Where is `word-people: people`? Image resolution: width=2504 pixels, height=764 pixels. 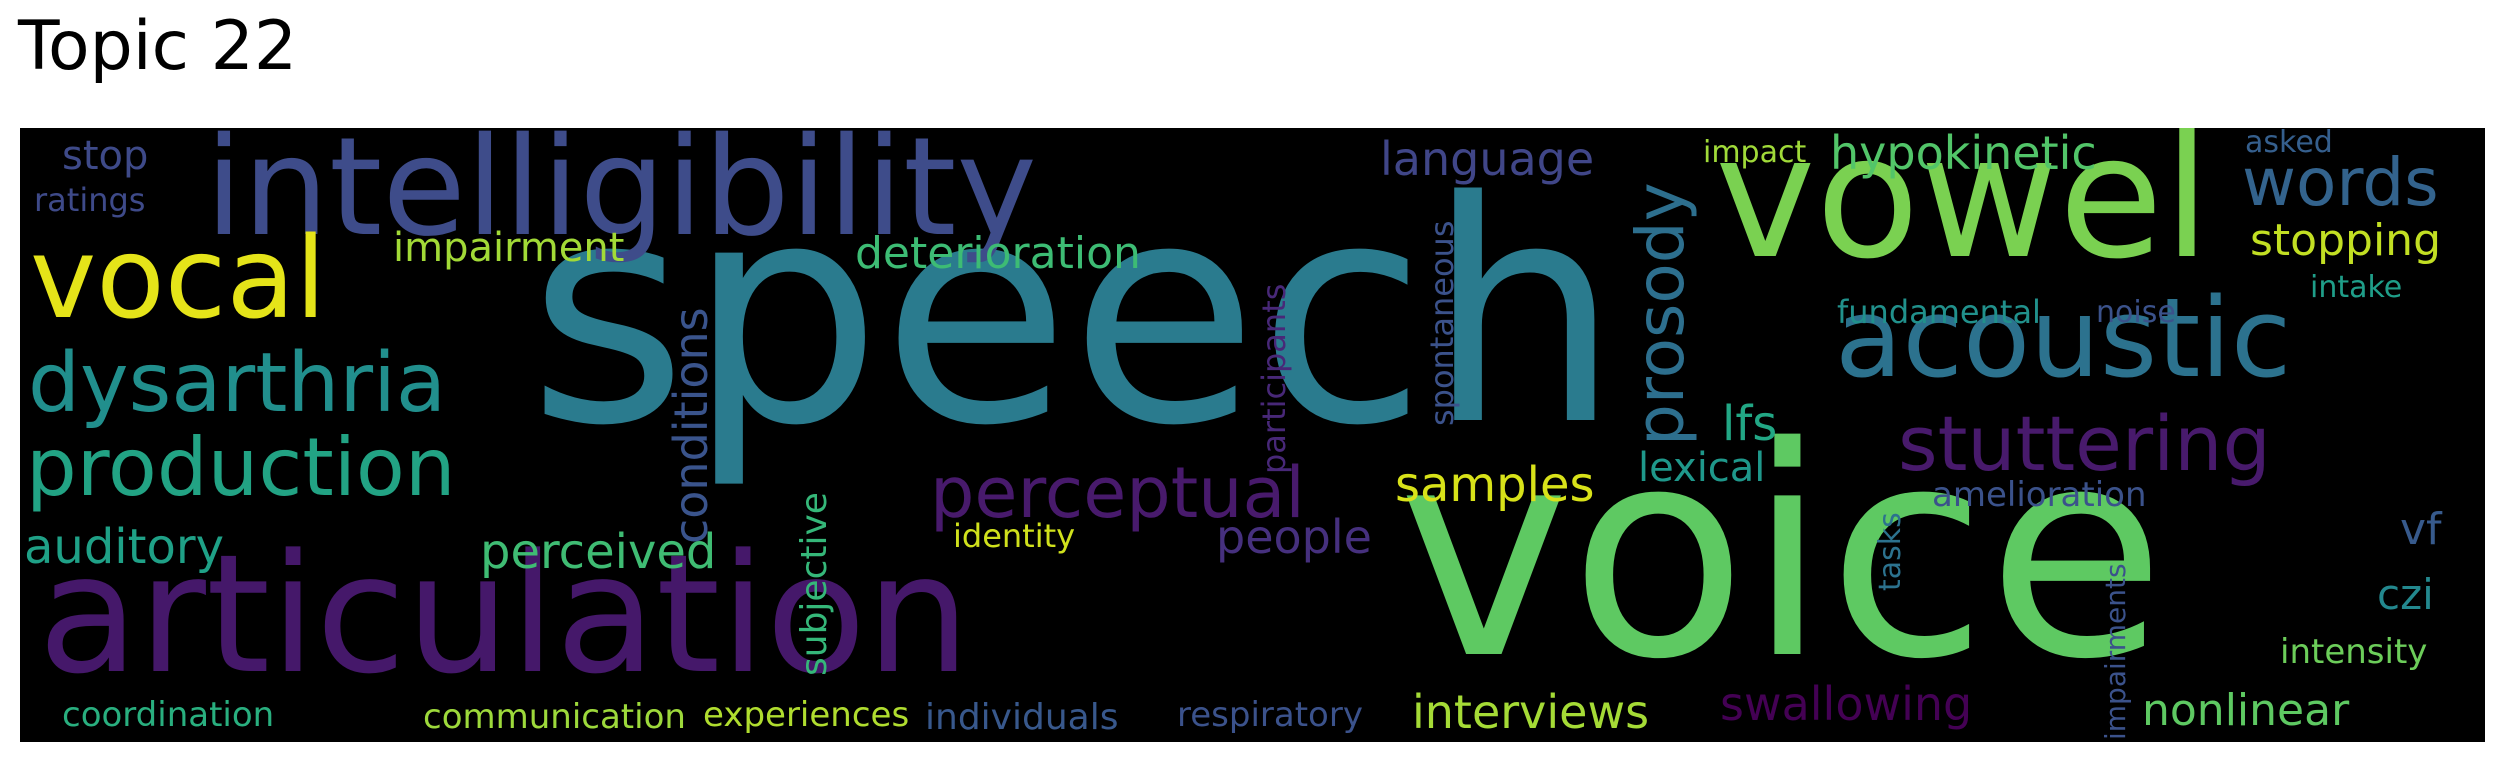 word-people: people is located at coordinates (1294, 537).